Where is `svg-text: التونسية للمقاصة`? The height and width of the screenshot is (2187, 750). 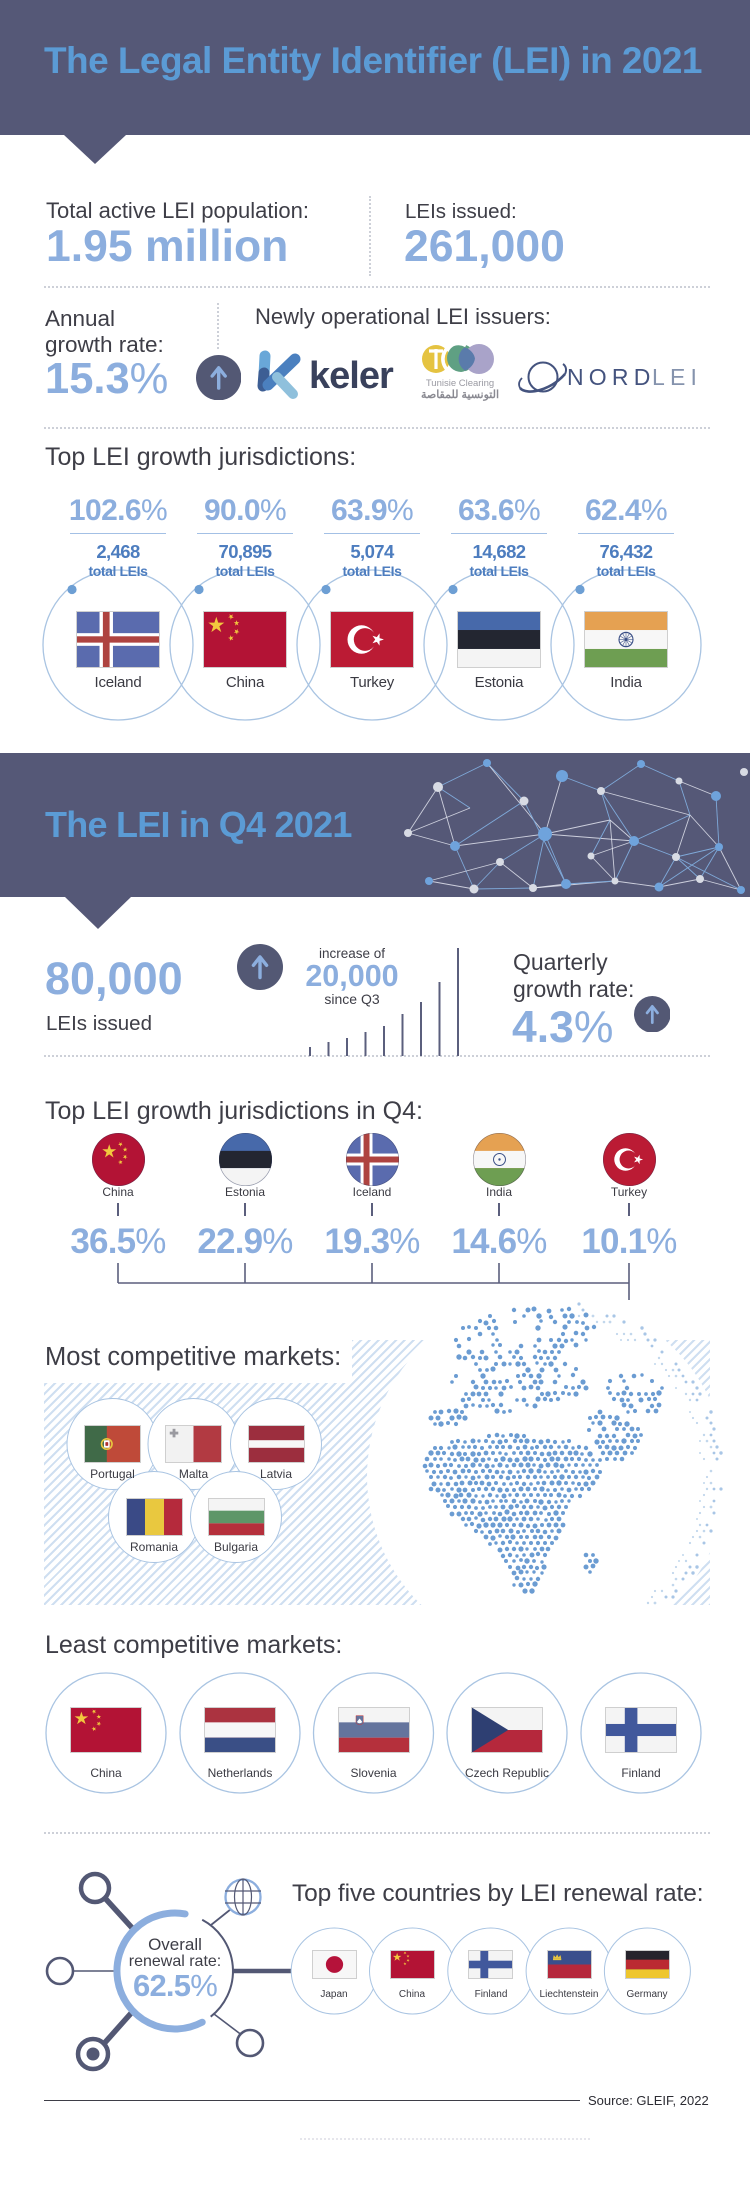
svg-text: التونسية للمقاصة is located at coordinates (460, 395).